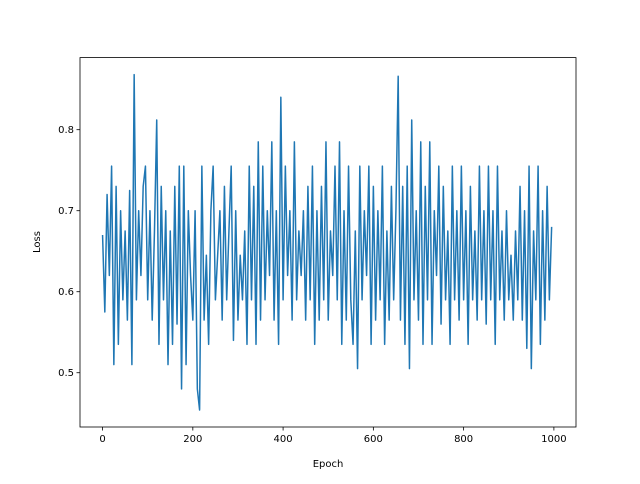 Image resolution: width=640 pixels, height=484 pixels. What do you see at coordinates (66, 373) in the screenshot?
I see `y-tick-label: 0.5` at bounding box center [66, 373].